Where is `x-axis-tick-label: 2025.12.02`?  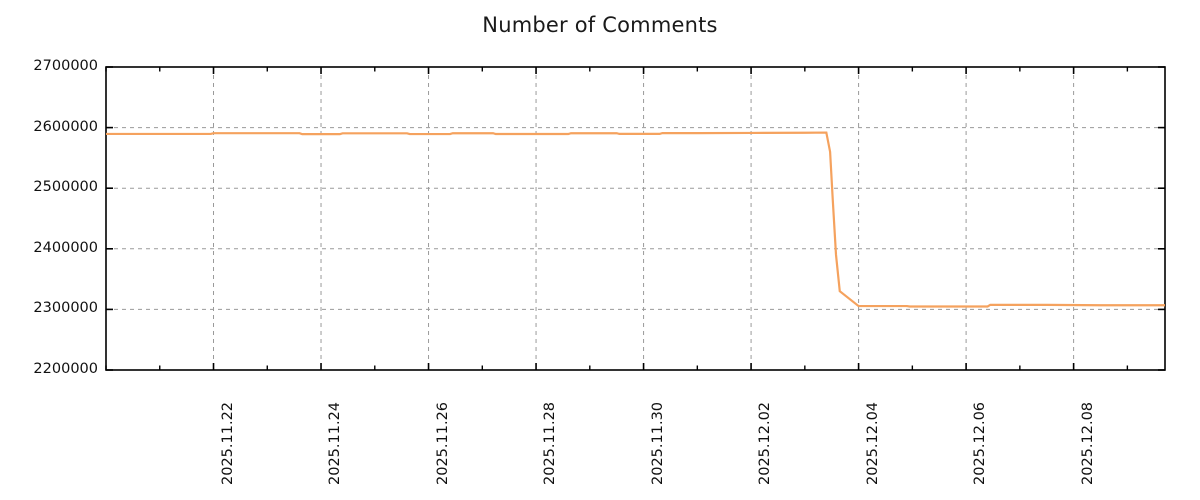 x-axis-tick-label: 2025.12.02 is located at coordinates (765, 443).